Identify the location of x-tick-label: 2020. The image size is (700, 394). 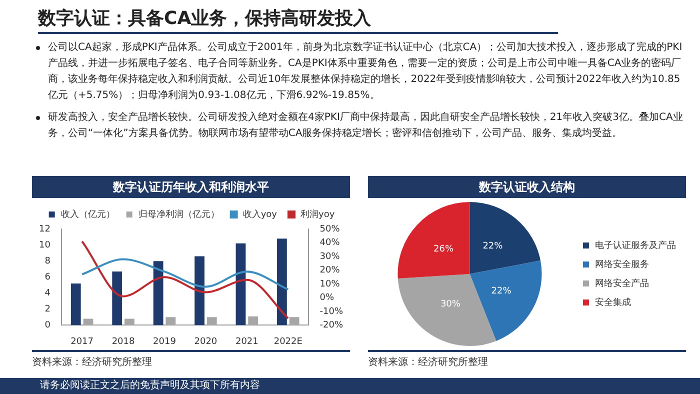
(206, 341).